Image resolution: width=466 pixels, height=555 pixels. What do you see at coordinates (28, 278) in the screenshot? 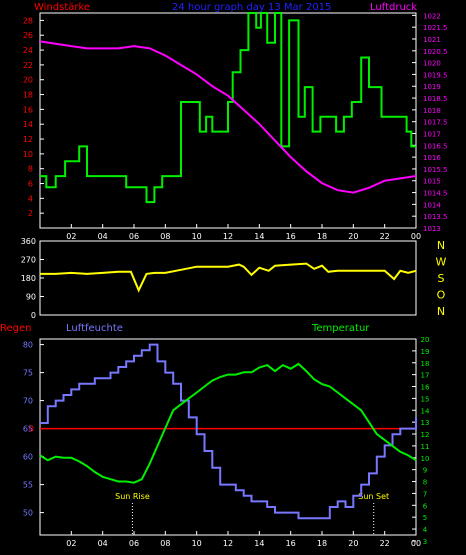
I see `direction-tick-label: 180` at bounding box center [28, 278].